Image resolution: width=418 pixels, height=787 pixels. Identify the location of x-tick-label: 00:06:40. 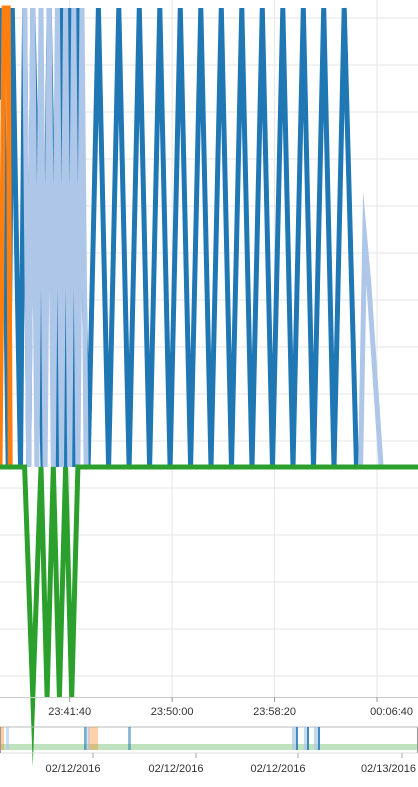
(391, 712).